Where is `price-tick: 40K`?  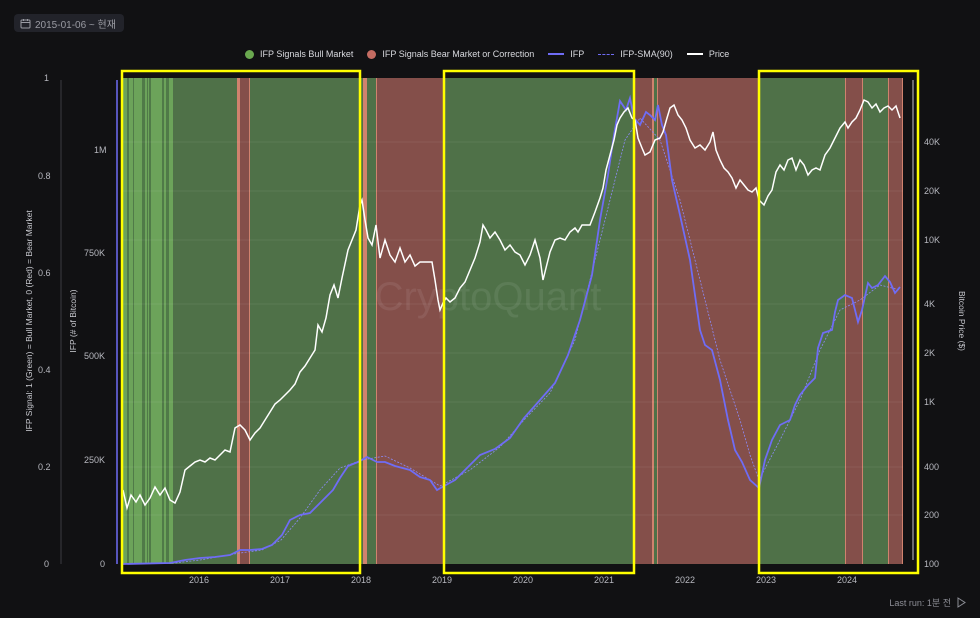 price-tick: 40K is located at coordinates (932, 142).